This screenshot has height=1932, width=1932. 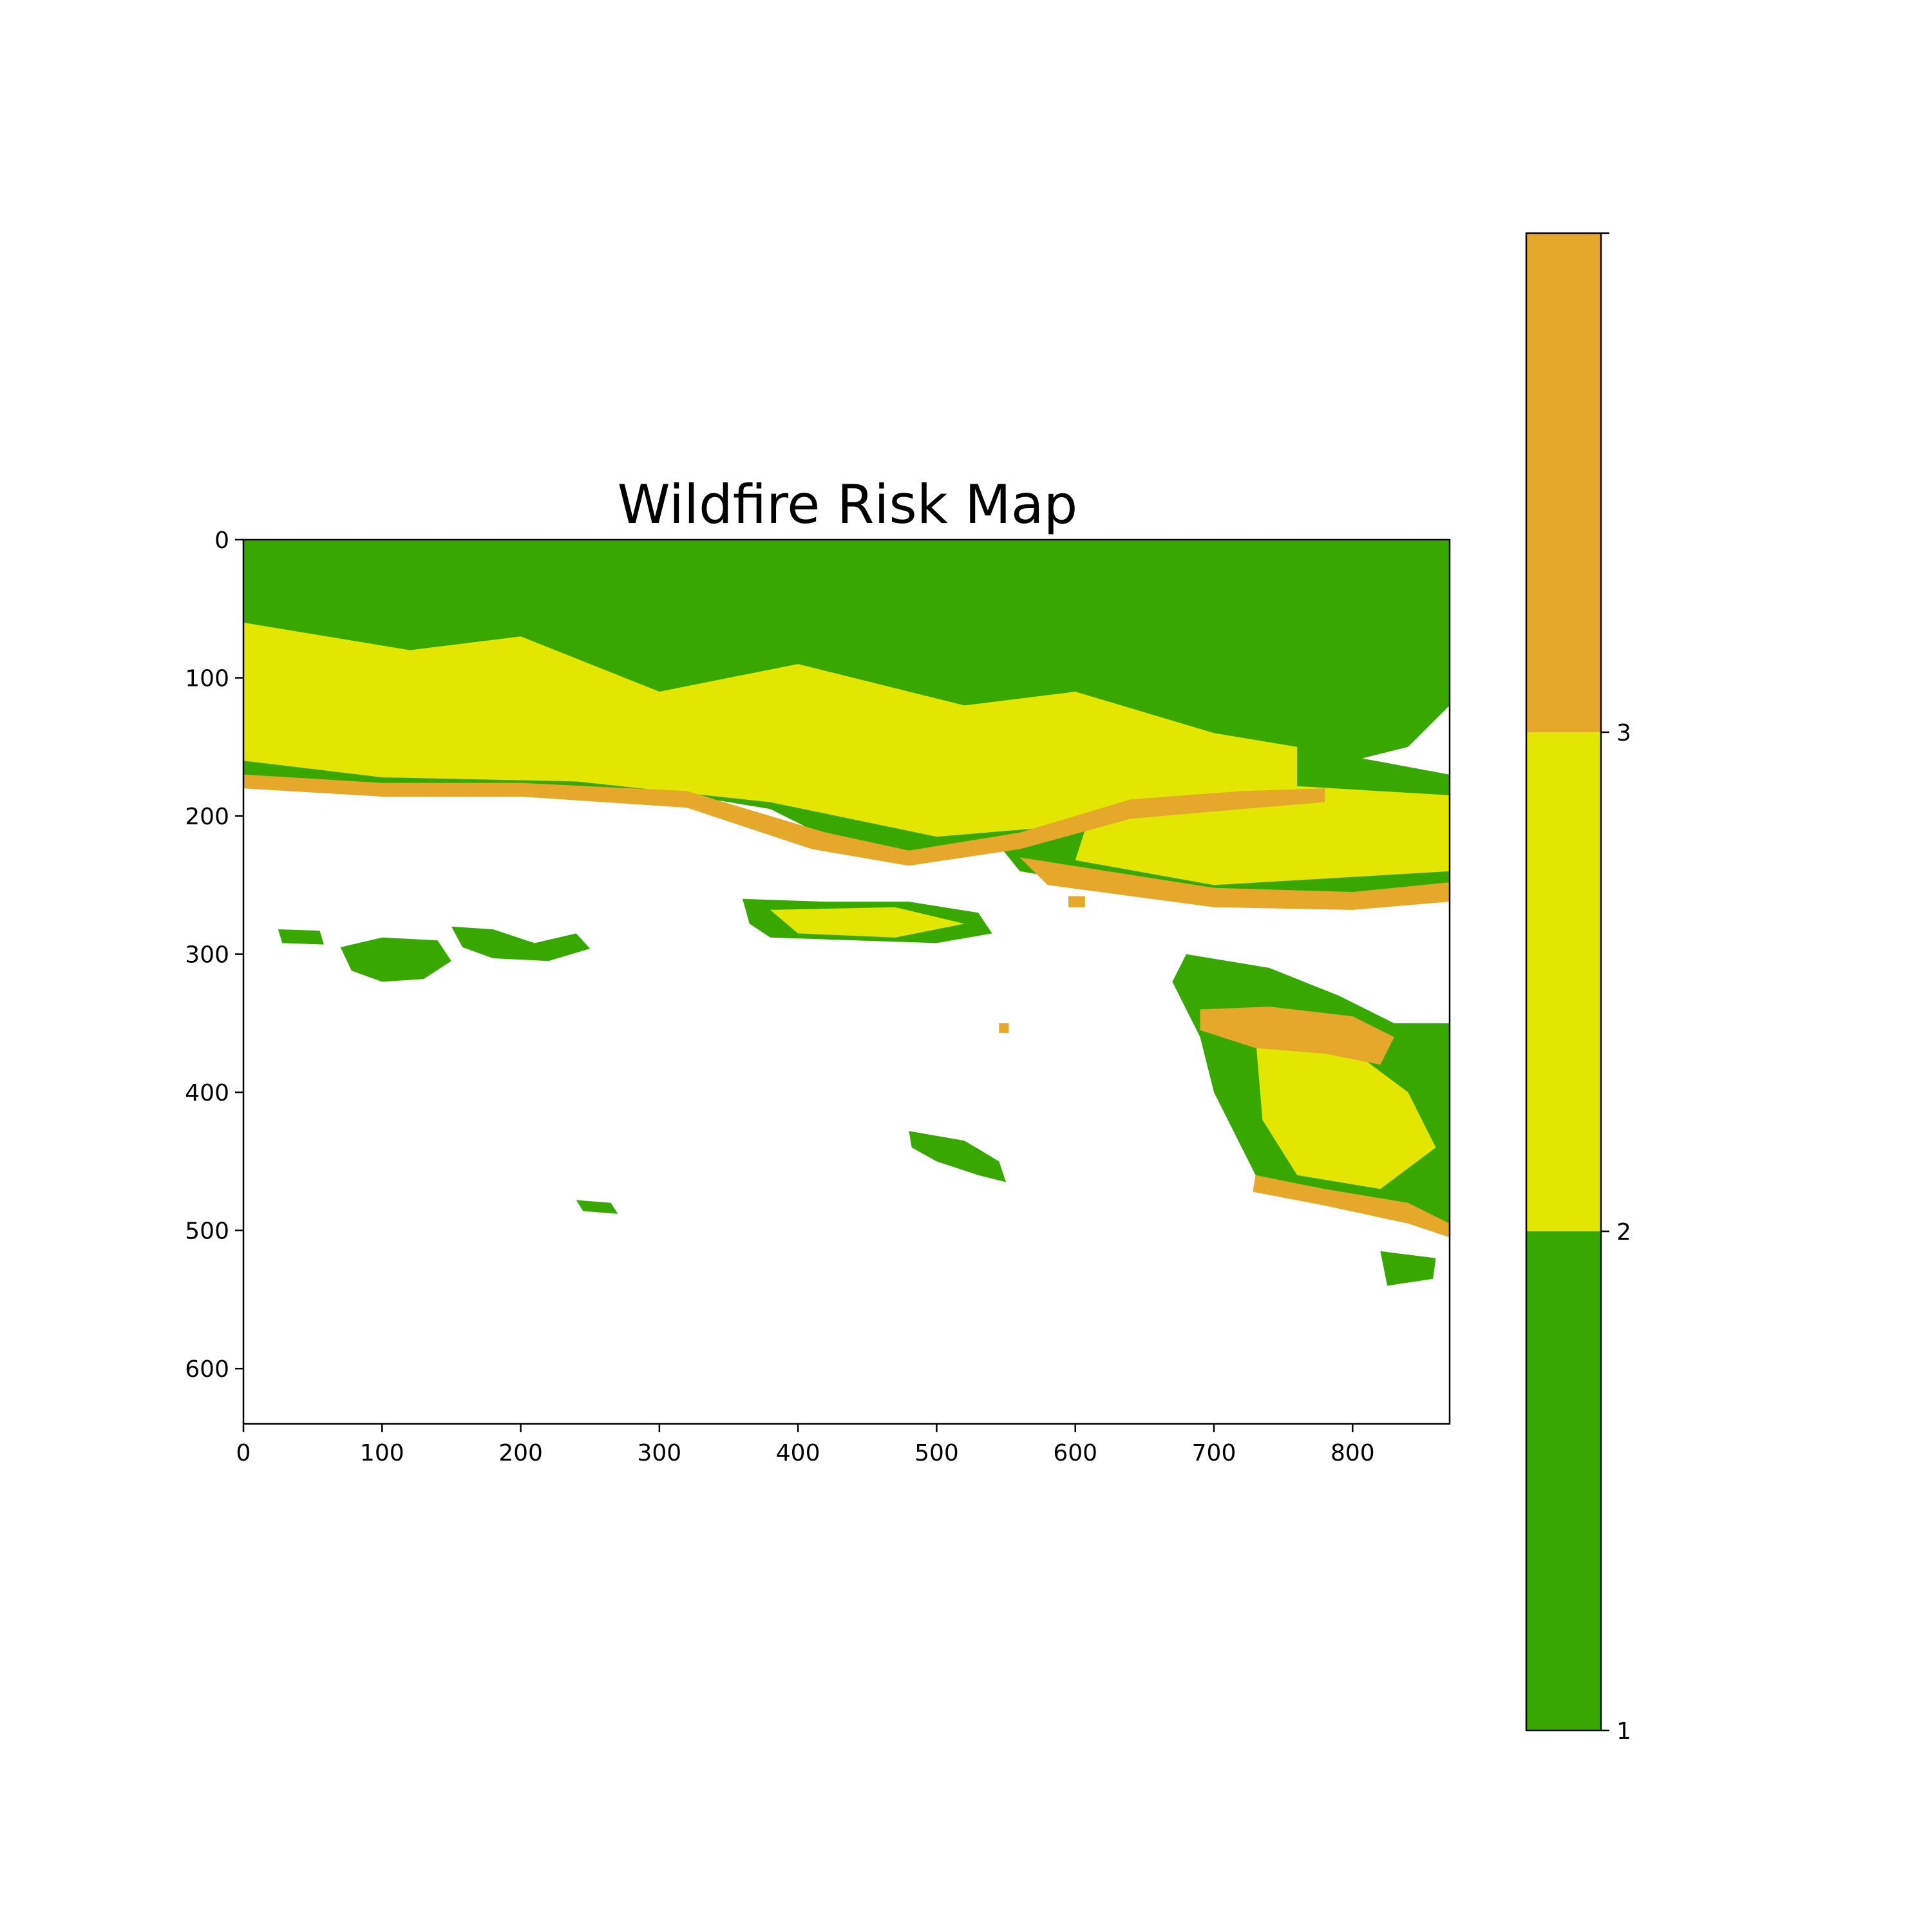 I want to click on y-tick-label: 400, so click(x=207, y=1093).